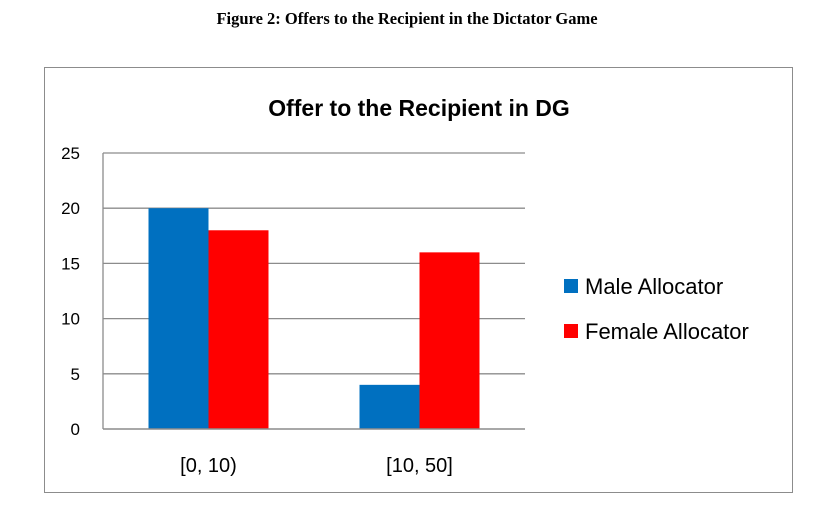 Image resolution: width=814 pixels, height=512 pixels. I want to click on legend: Male Allocator Female Allocator, so click(656, 309).